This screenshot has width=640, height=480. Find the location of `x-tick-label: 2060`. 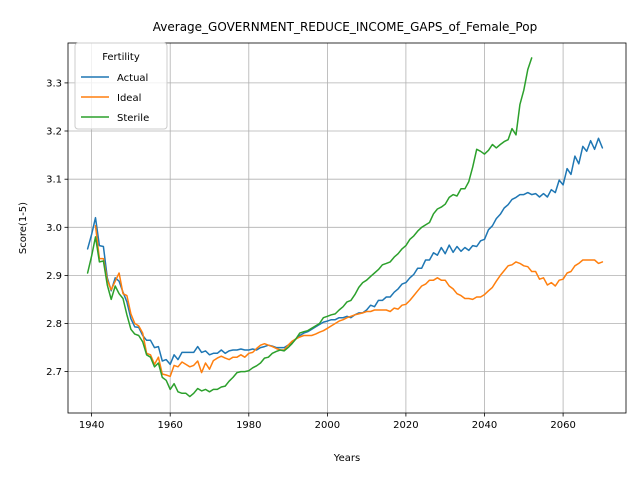

x-tick-label: 2060 is located at coordinates (562, 425).